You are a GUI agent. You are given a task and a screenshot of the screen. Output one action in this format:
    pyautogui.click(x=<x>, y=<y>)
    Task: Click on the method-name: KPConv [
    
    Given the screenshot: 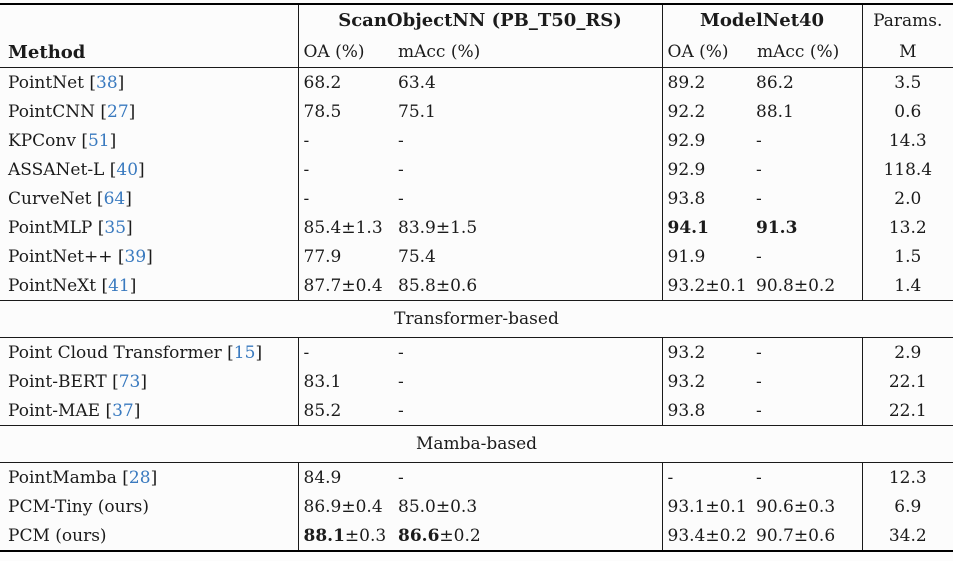 What is the action you would take?
    pyautogui.click(x=48, y=140)
    